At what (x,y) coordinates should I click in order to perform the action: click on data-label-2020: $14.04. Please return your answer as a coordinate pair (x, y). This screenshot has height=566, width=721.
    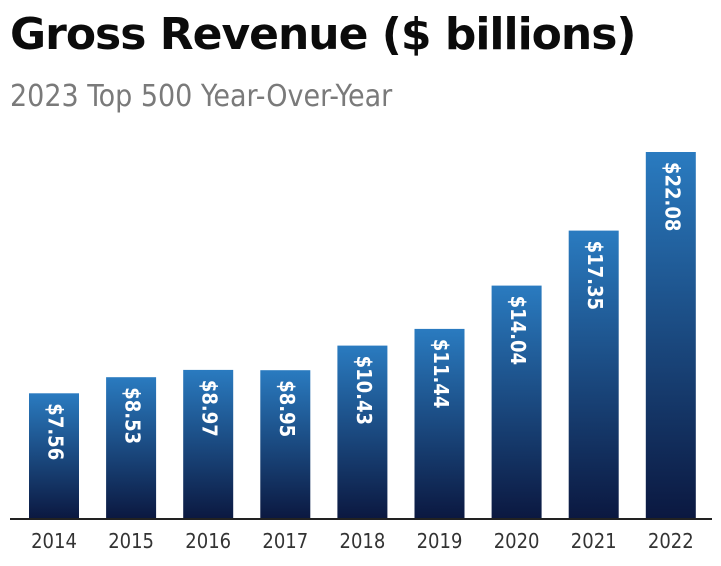
    Looking at the image, I should click on (518, 330).